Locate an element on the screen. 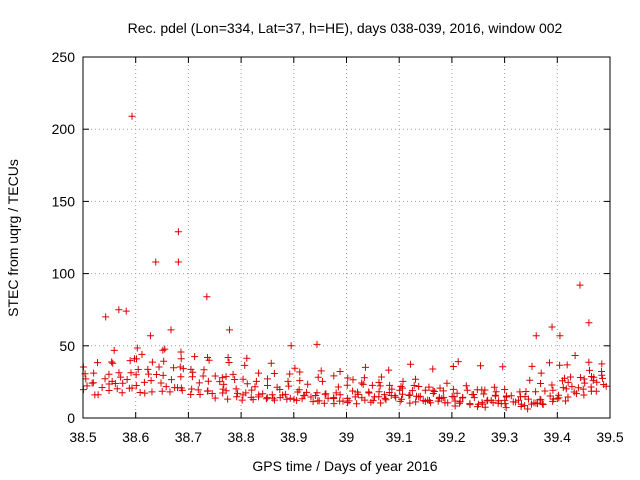  x-tick-label: 39.3 is located at coordinates (504, 437).